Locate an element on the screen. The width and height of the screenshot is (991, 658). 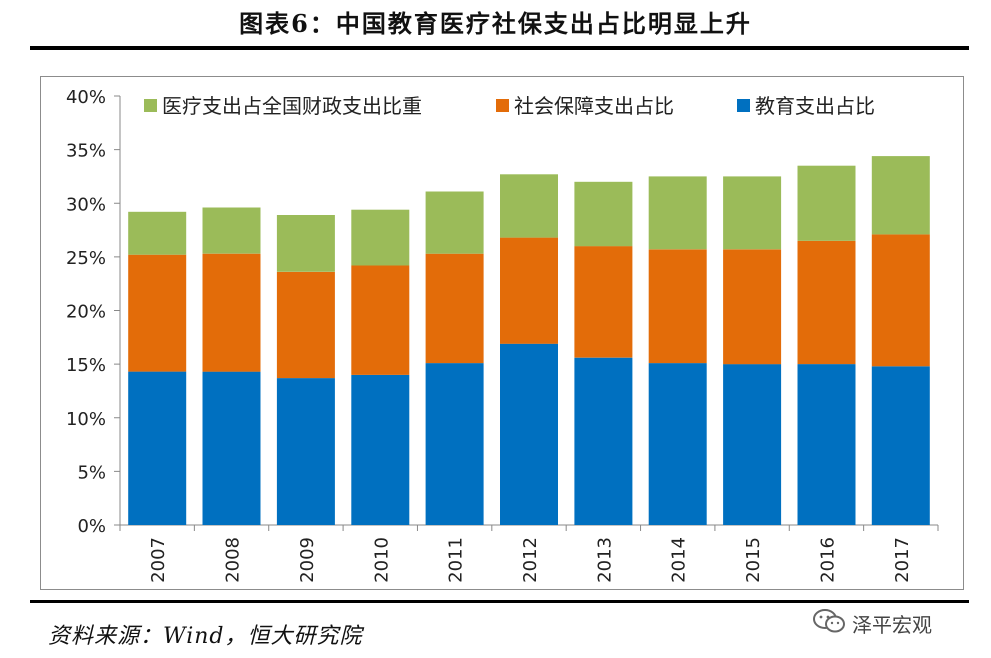
x-tick-label: 2010 is located at coordinates (381, 560).